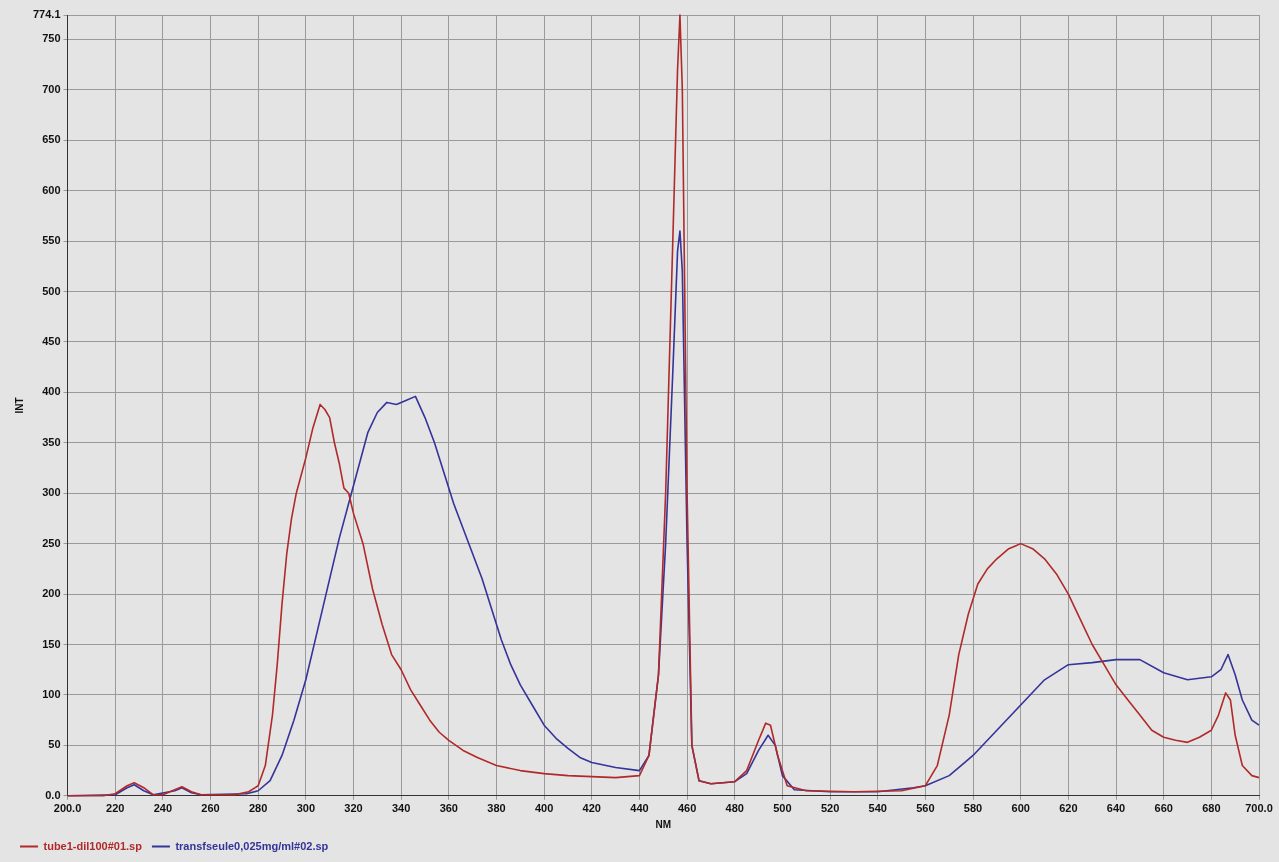 The width and height of the screenshot is (1279, 862). I want to click on x-tick-label: 520, so click(830, 808).